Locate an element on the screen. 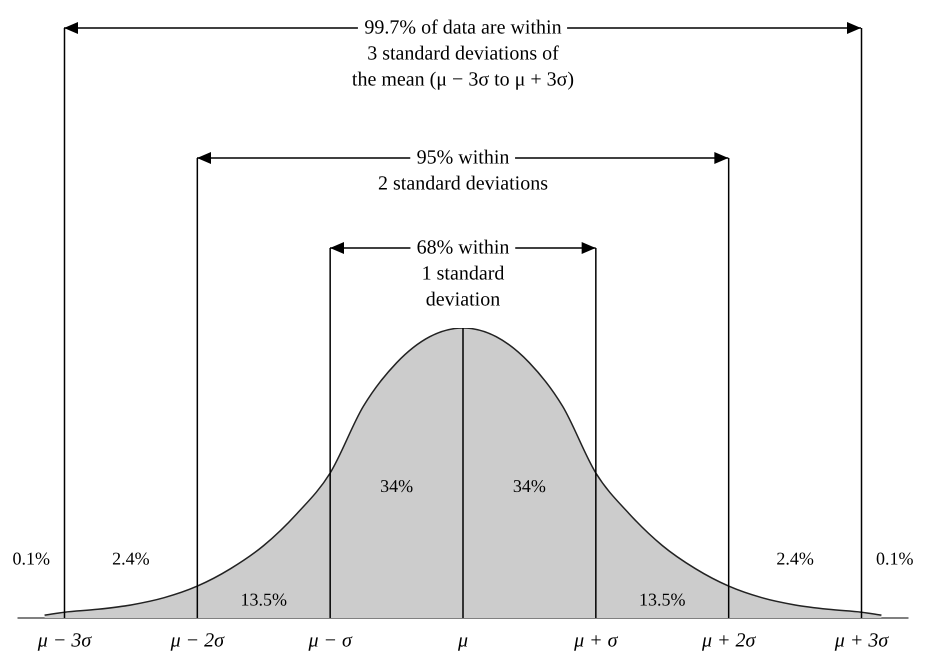 The height and width of the screenshot is (664, 936). x-tick-label: μ + 2σ is located at coordinates (728, 640).